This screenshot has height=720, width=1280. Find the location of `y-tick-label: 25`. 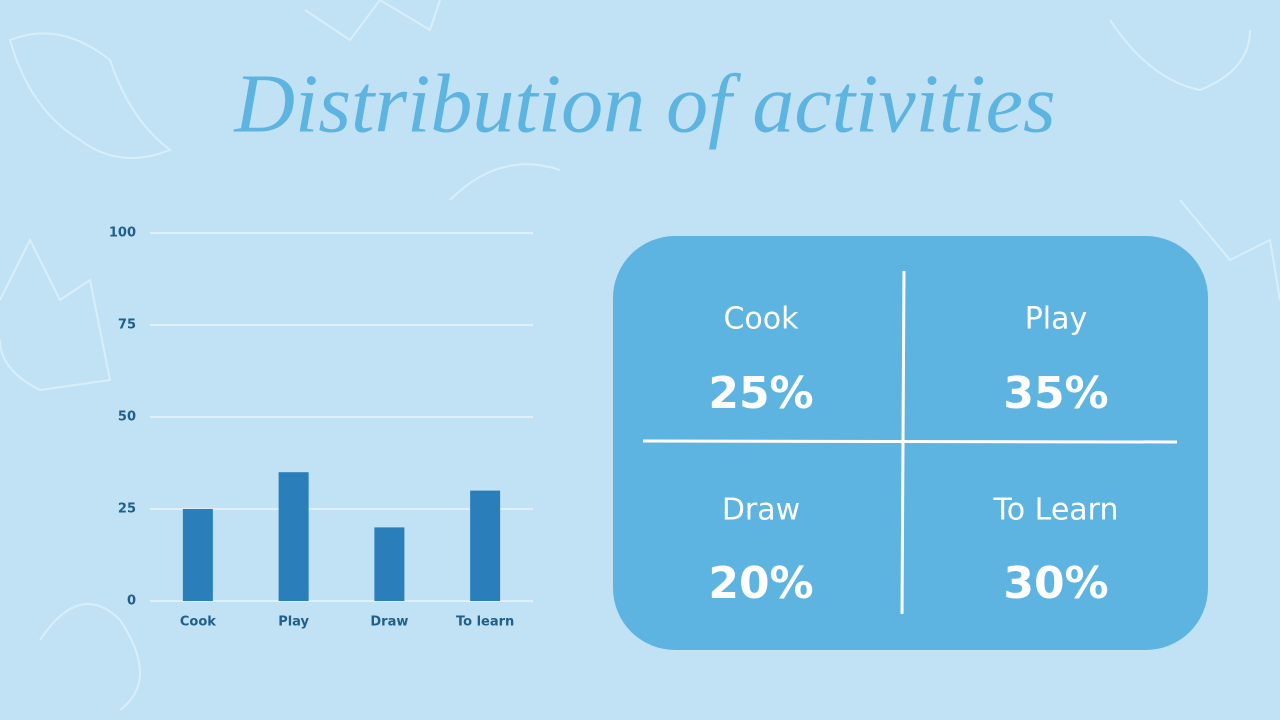

y-tick-label: 25 is located at coordinates (127, 509).